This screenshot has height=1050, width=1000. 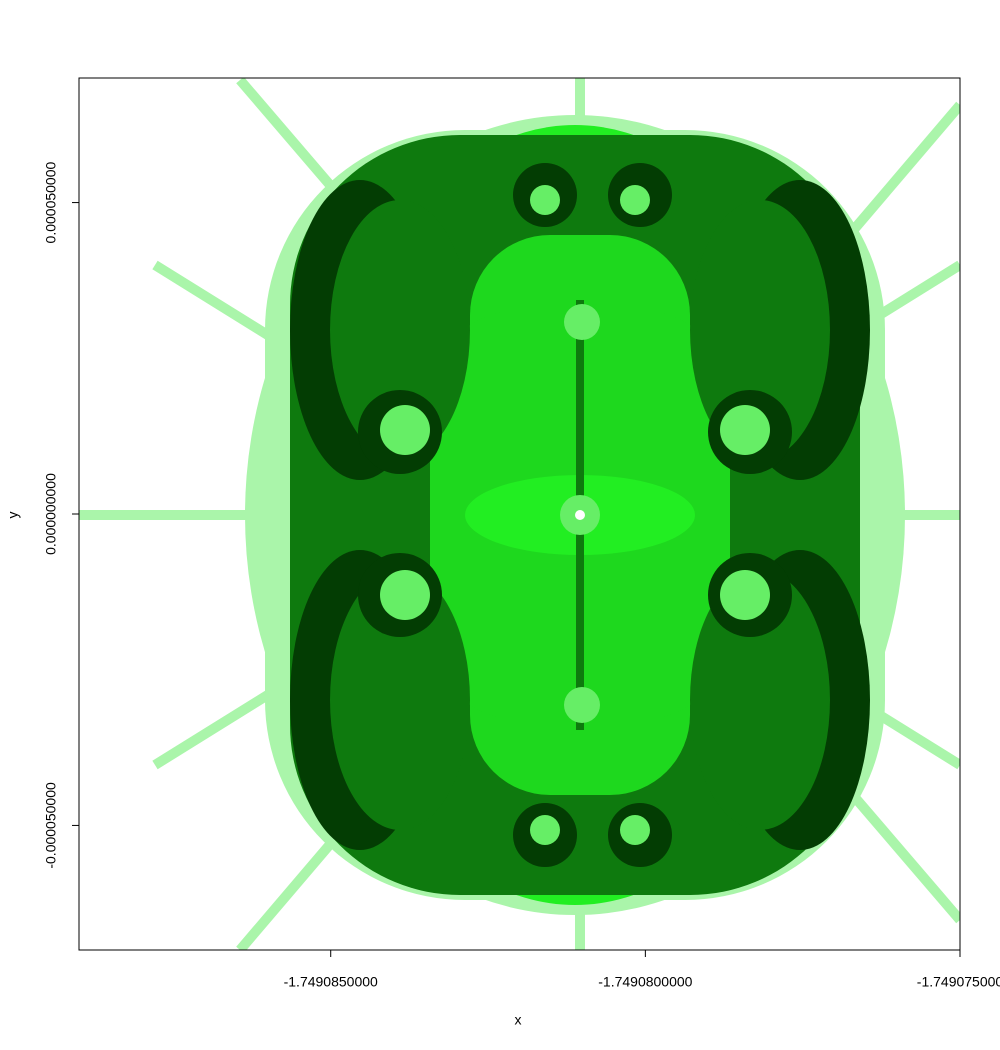 I want to click on y-axis-label: y, so click(x=13, y=515).